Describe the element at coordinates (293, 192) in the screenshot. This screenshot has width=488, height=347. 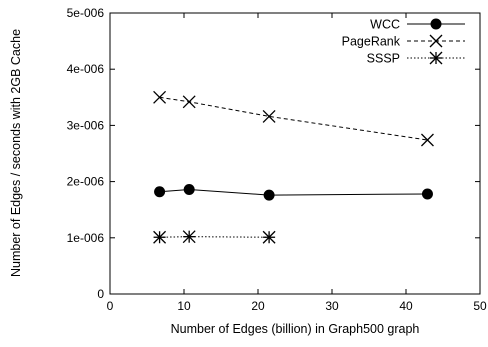
I see `series-line-wcc` at that location.